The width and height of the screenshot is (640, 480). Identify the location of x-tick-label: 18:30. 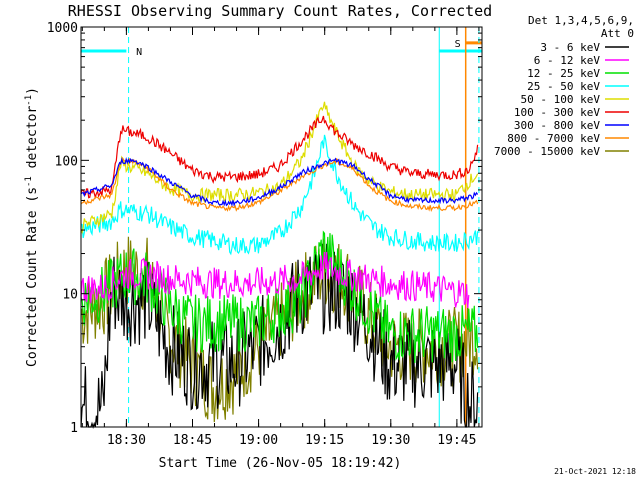
(126, 440).